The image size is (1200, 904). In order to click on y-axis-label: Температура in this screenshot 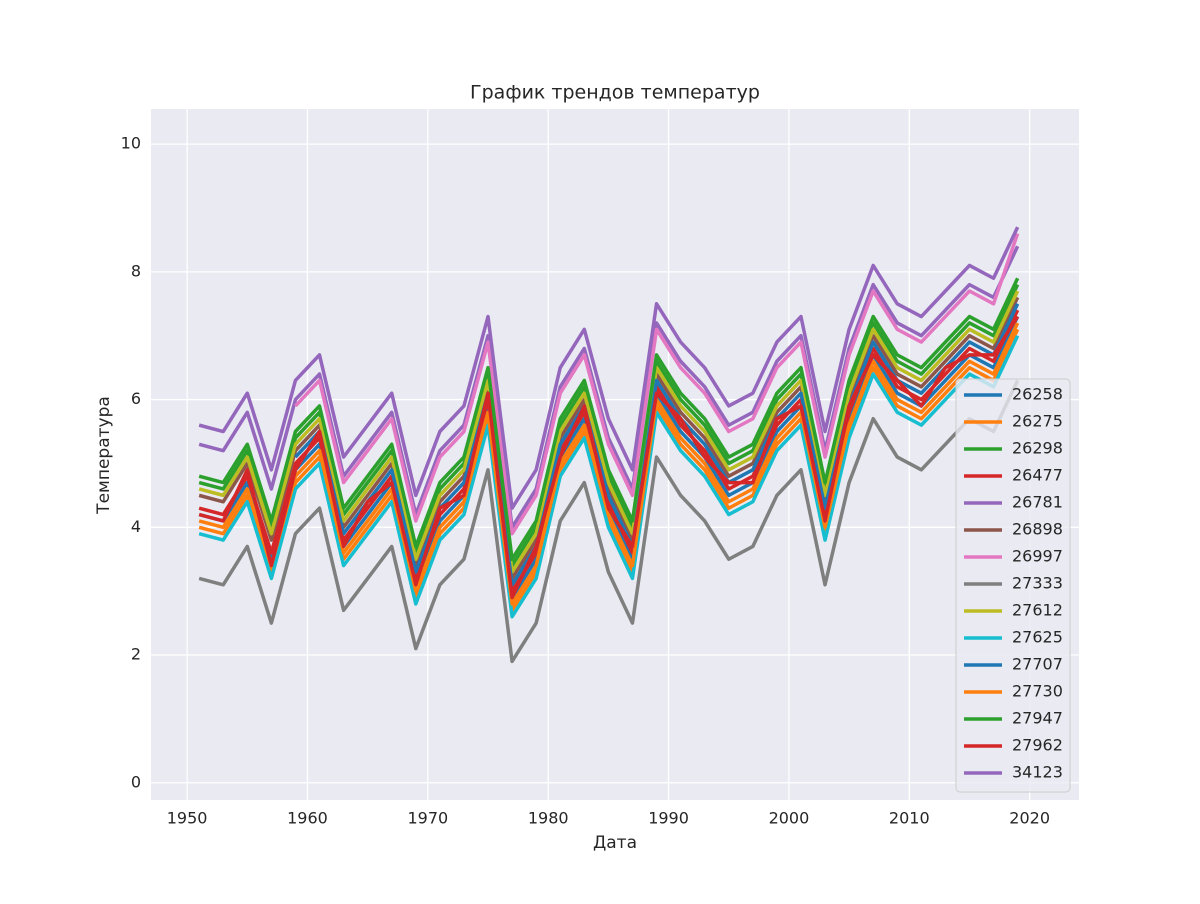, I will do `click(104, 455)`.